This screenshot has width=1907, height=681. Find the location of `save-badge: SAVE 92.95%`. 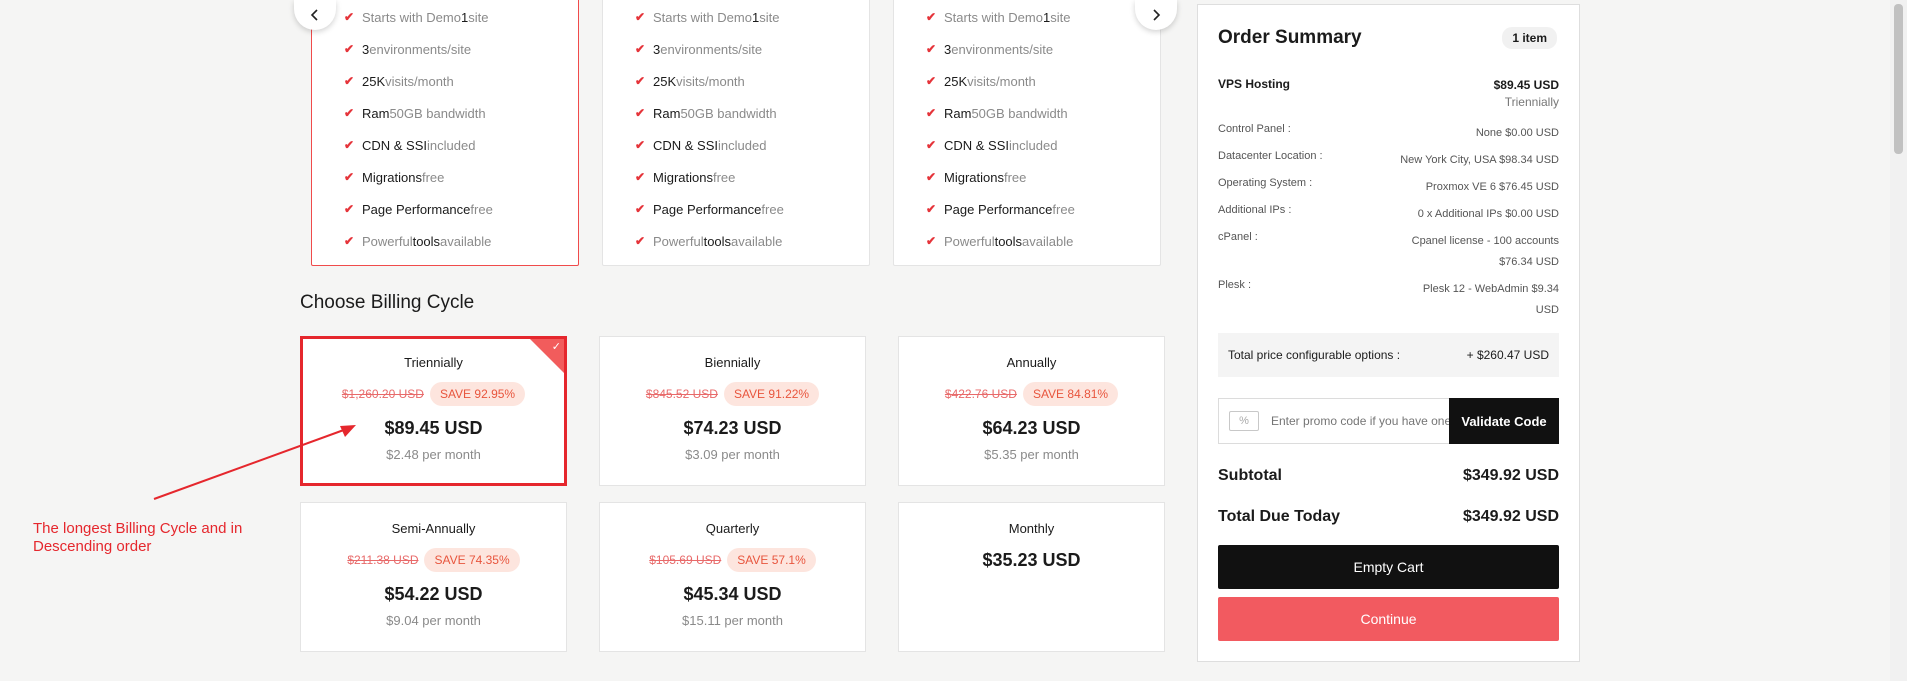

save-badge: SAVE 92.95% is located at coordinates (477, 394).